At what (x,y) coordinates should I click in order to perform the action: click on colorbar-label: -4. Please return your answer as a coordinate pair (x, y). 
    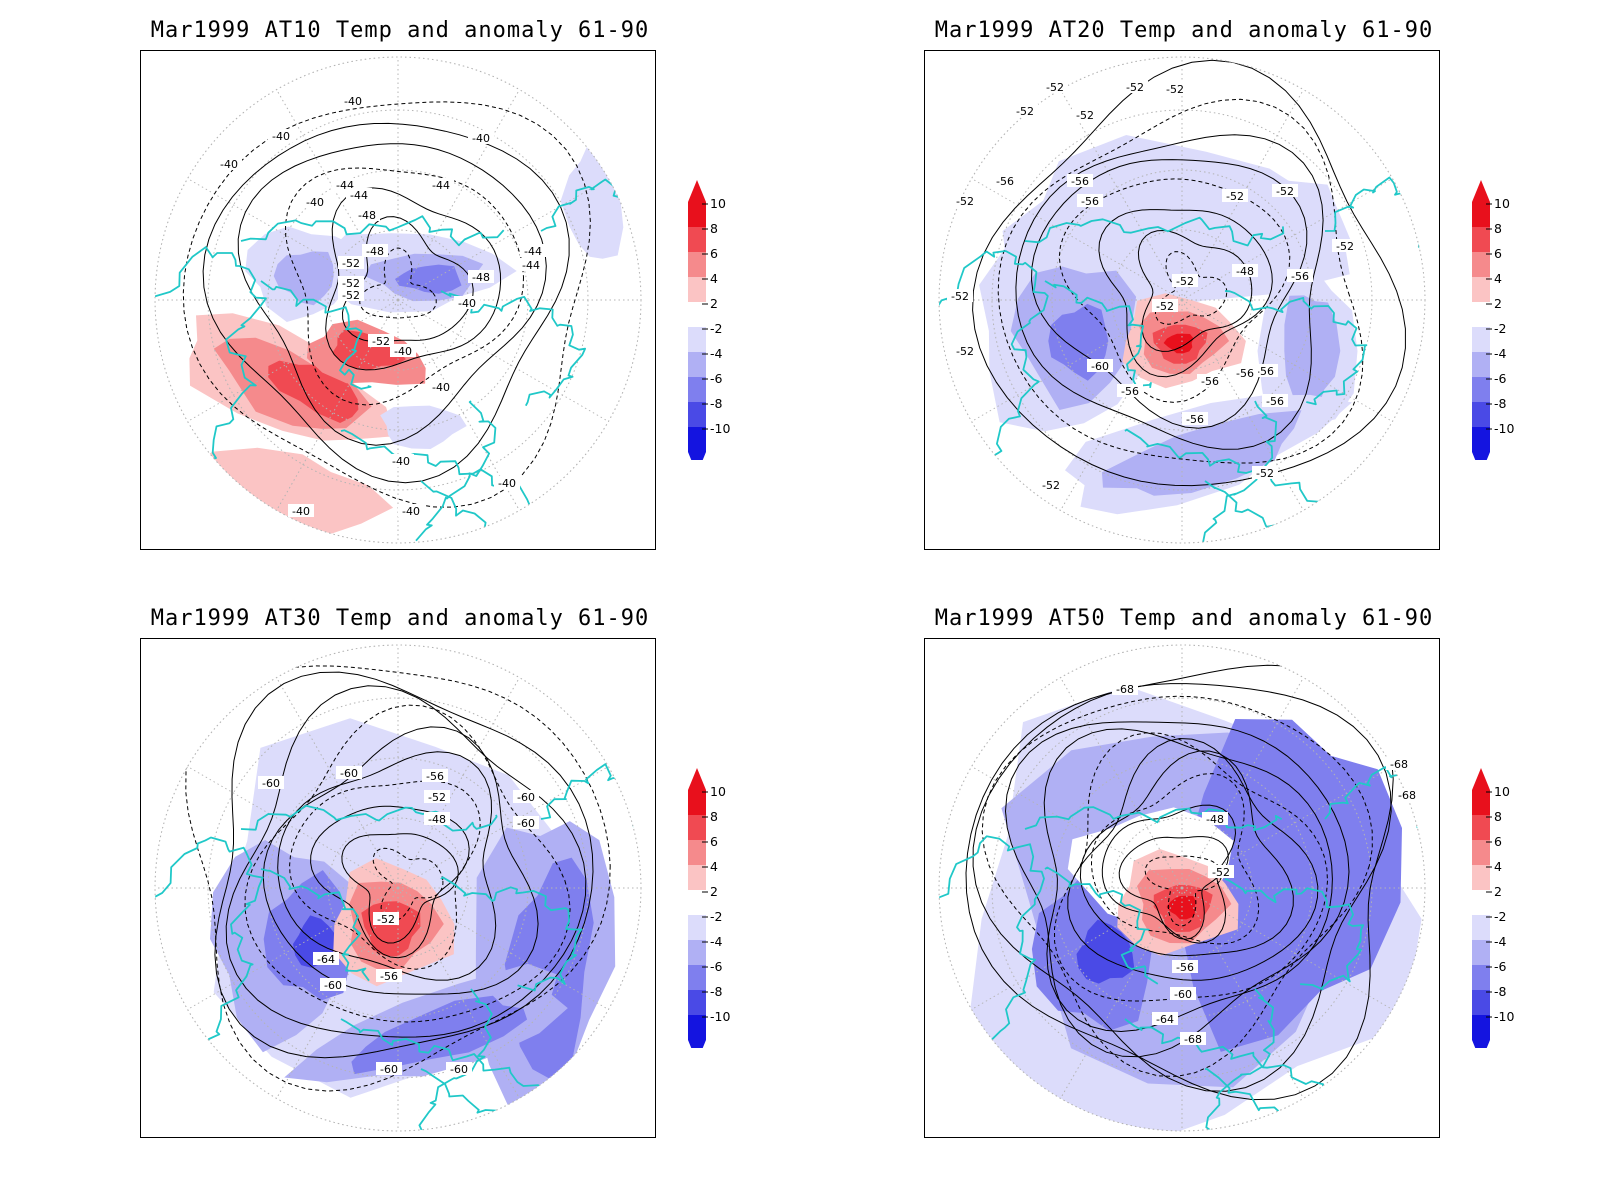
    Looking at the image, I should click on (716, 353).